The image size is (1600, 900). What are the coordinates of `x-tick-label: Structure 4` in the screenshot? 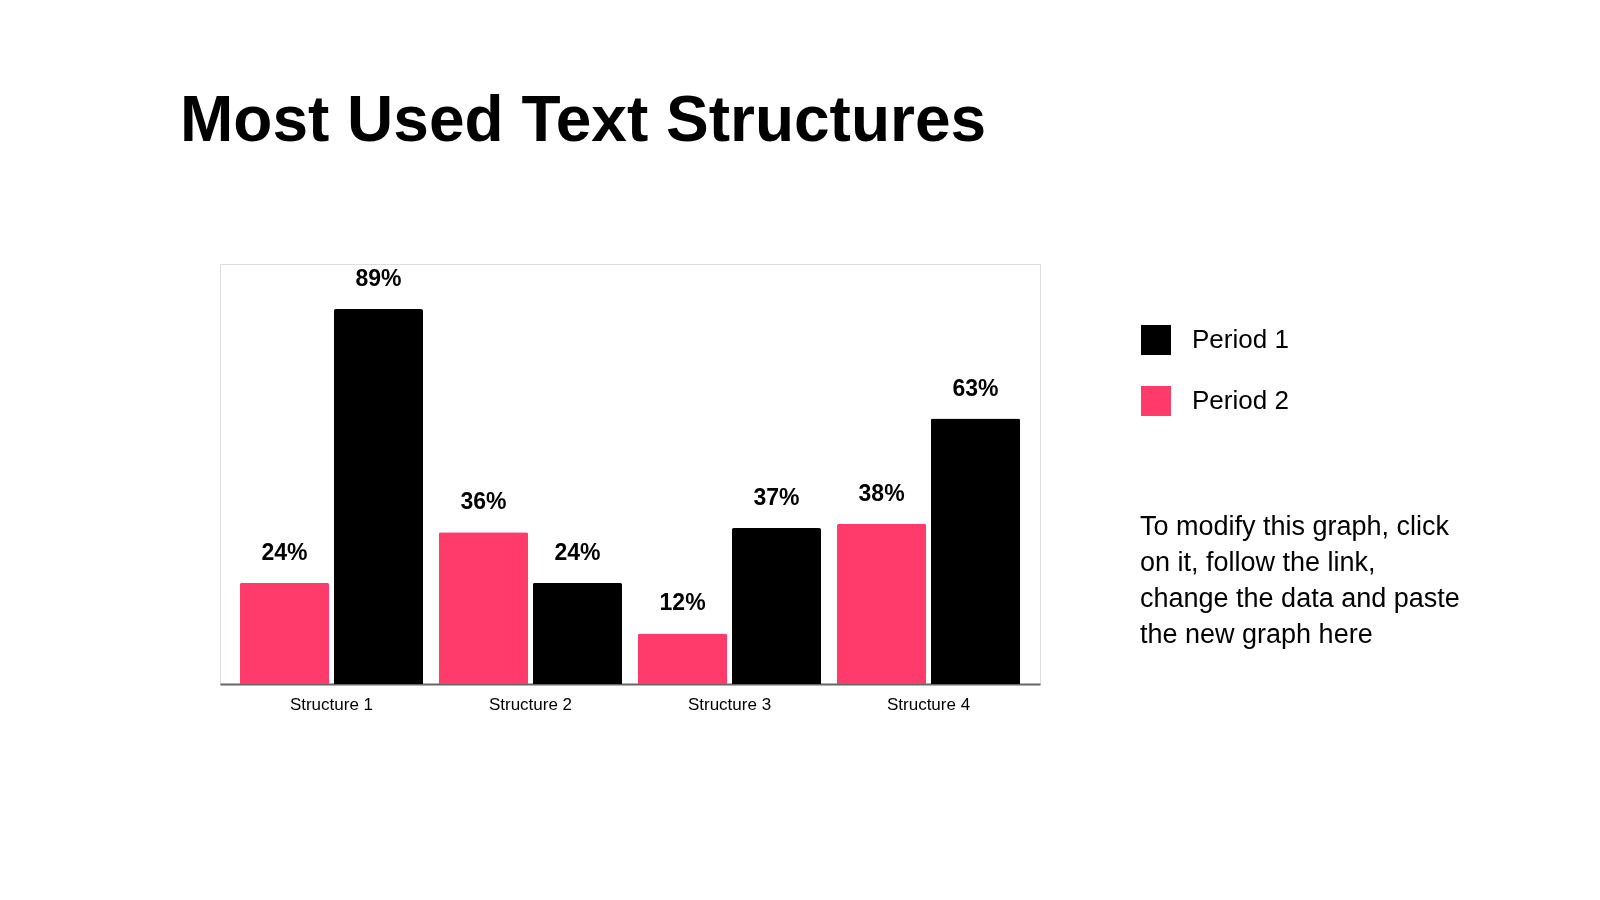 It's located at (928, 704).